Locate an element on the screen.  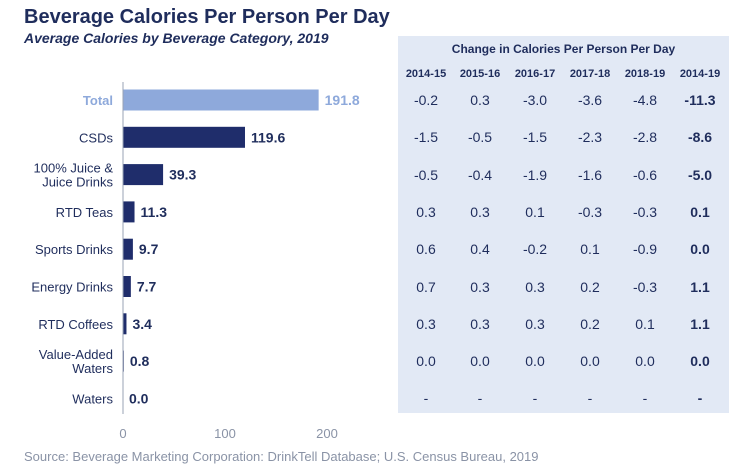
x-tick-label: 200 is located at coordinates (327, 433).